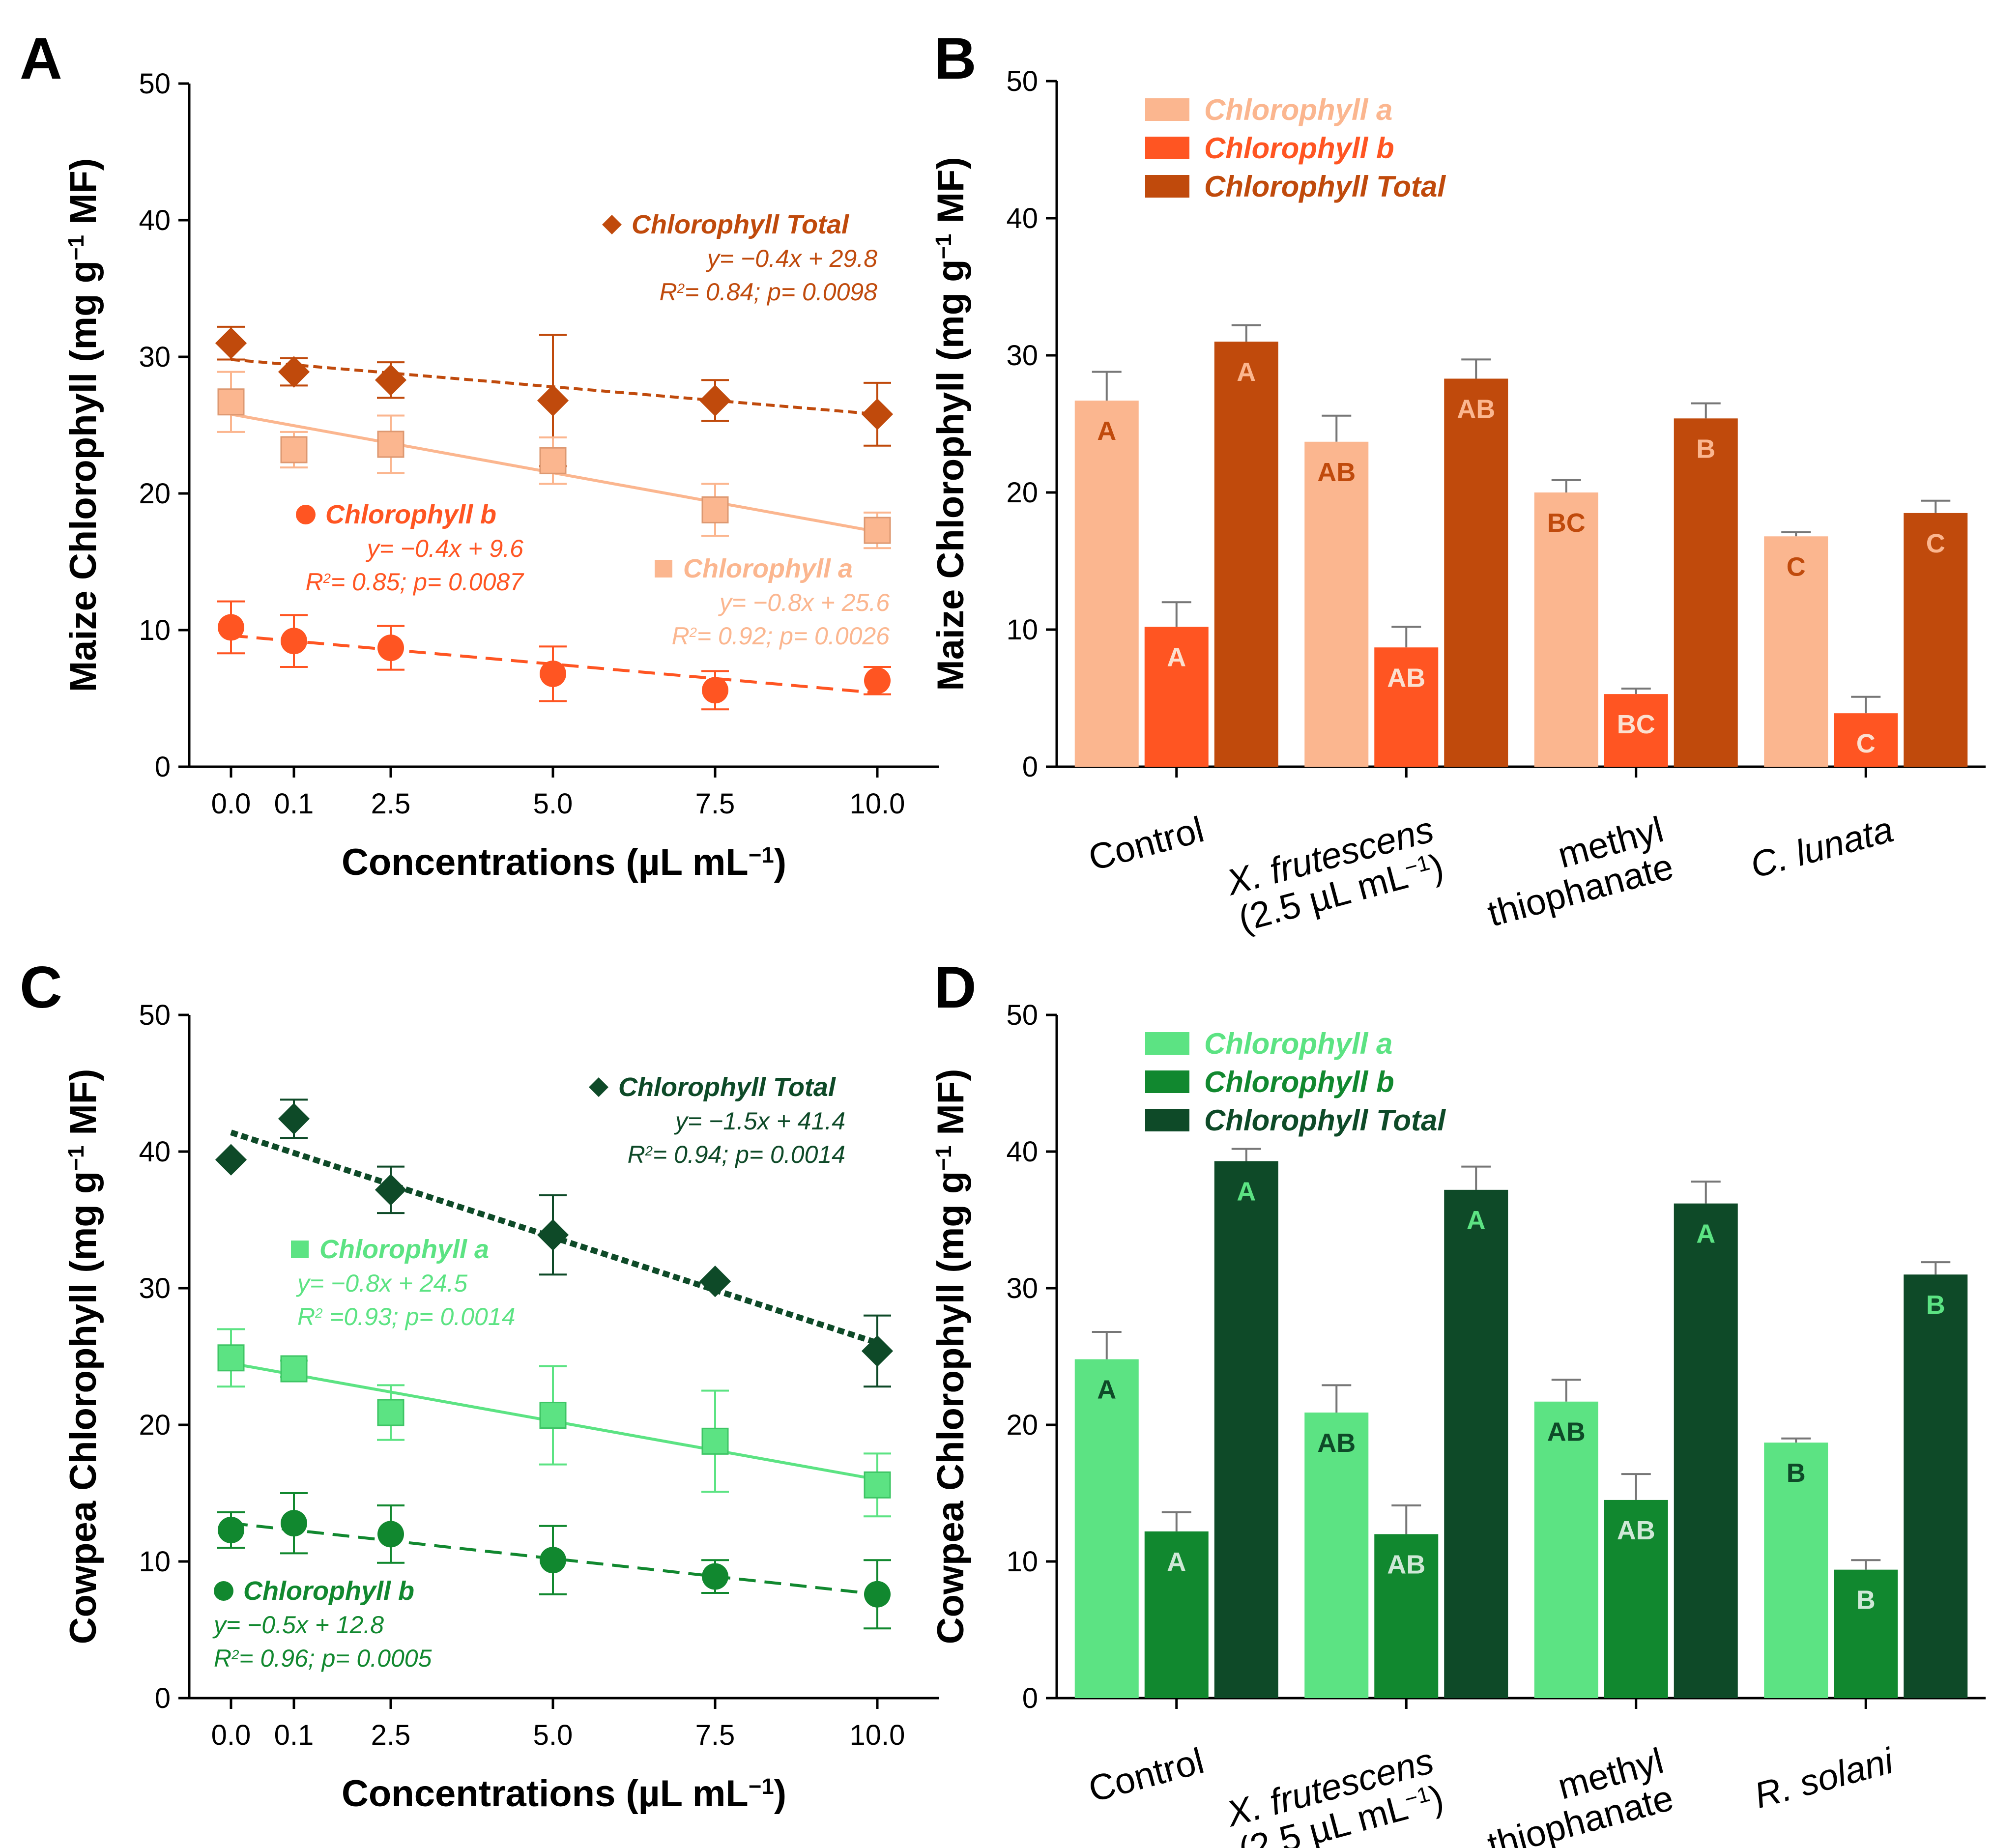 Image resolution: width=1993 pixels, height=1848 pixels. I want to click on x-tick-label: 10.0, so click(878, 804).